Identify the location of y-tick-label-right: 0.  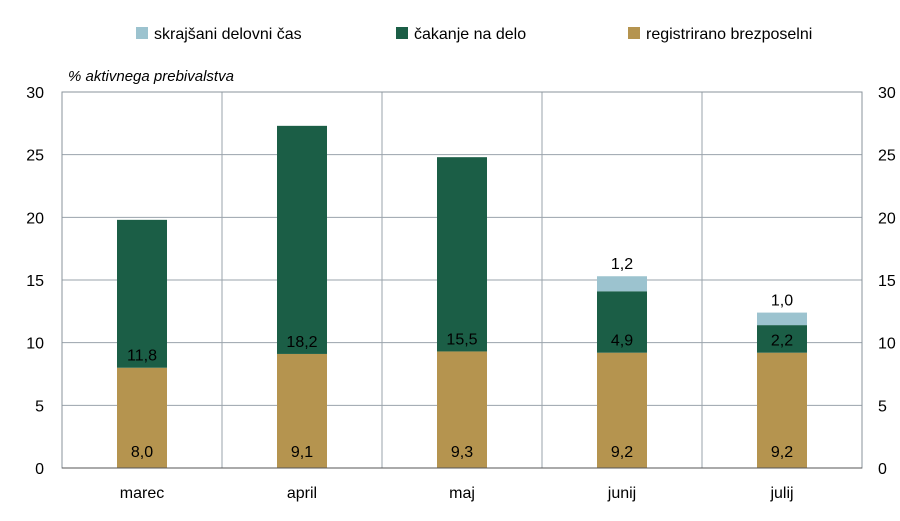
(882, 469).